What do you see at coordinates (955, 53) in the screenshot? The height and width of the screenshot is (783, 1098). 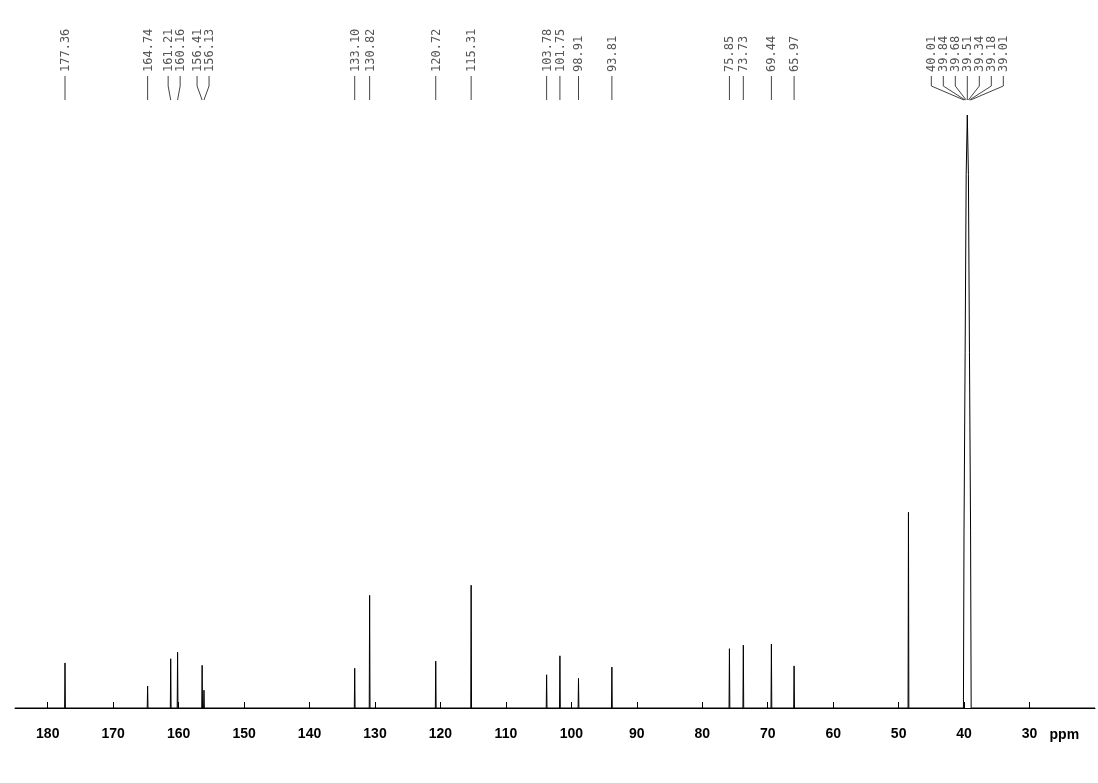 I see `annotation: 39.68` at bounding box center [955, 53].